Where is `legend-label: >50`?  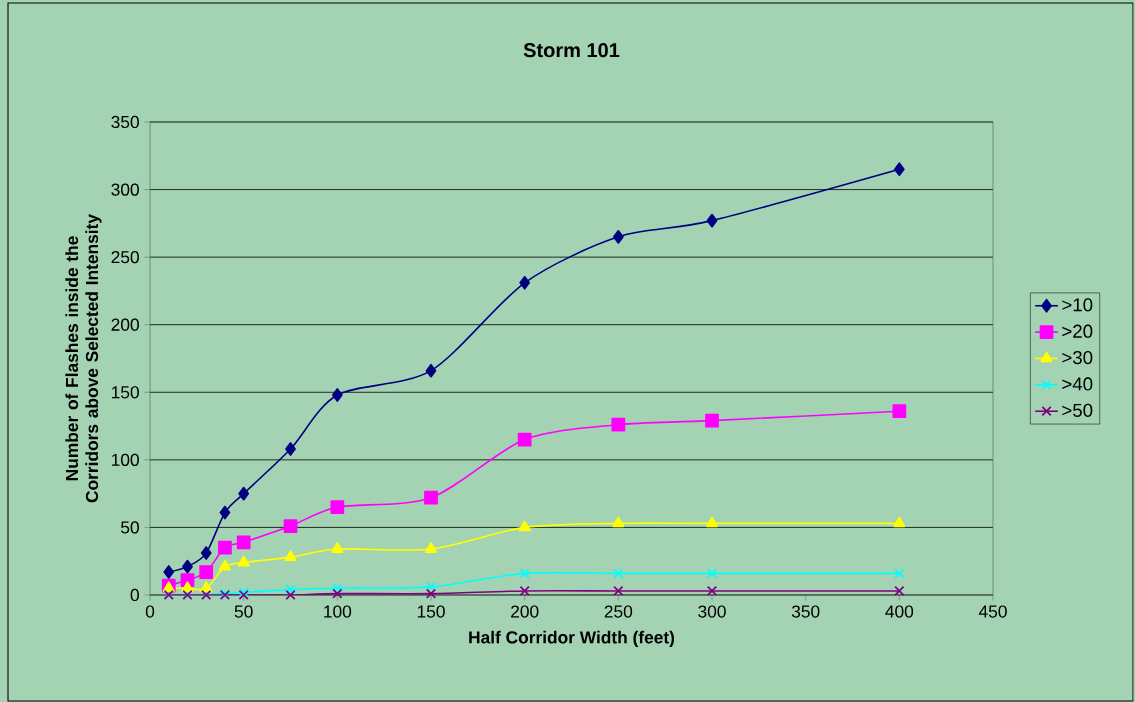 legend-label: >50 is located at coordinates (1077, 410).